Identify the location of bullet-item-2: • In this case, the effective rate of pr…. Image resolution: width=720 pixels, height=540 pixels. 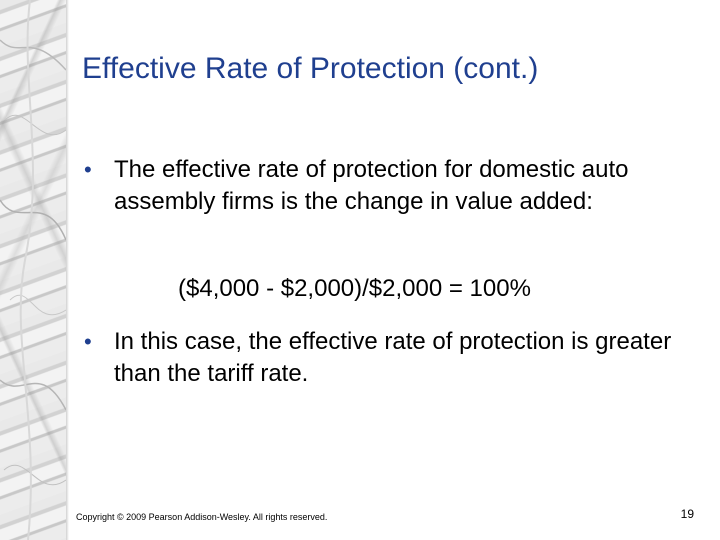
(399, 358).